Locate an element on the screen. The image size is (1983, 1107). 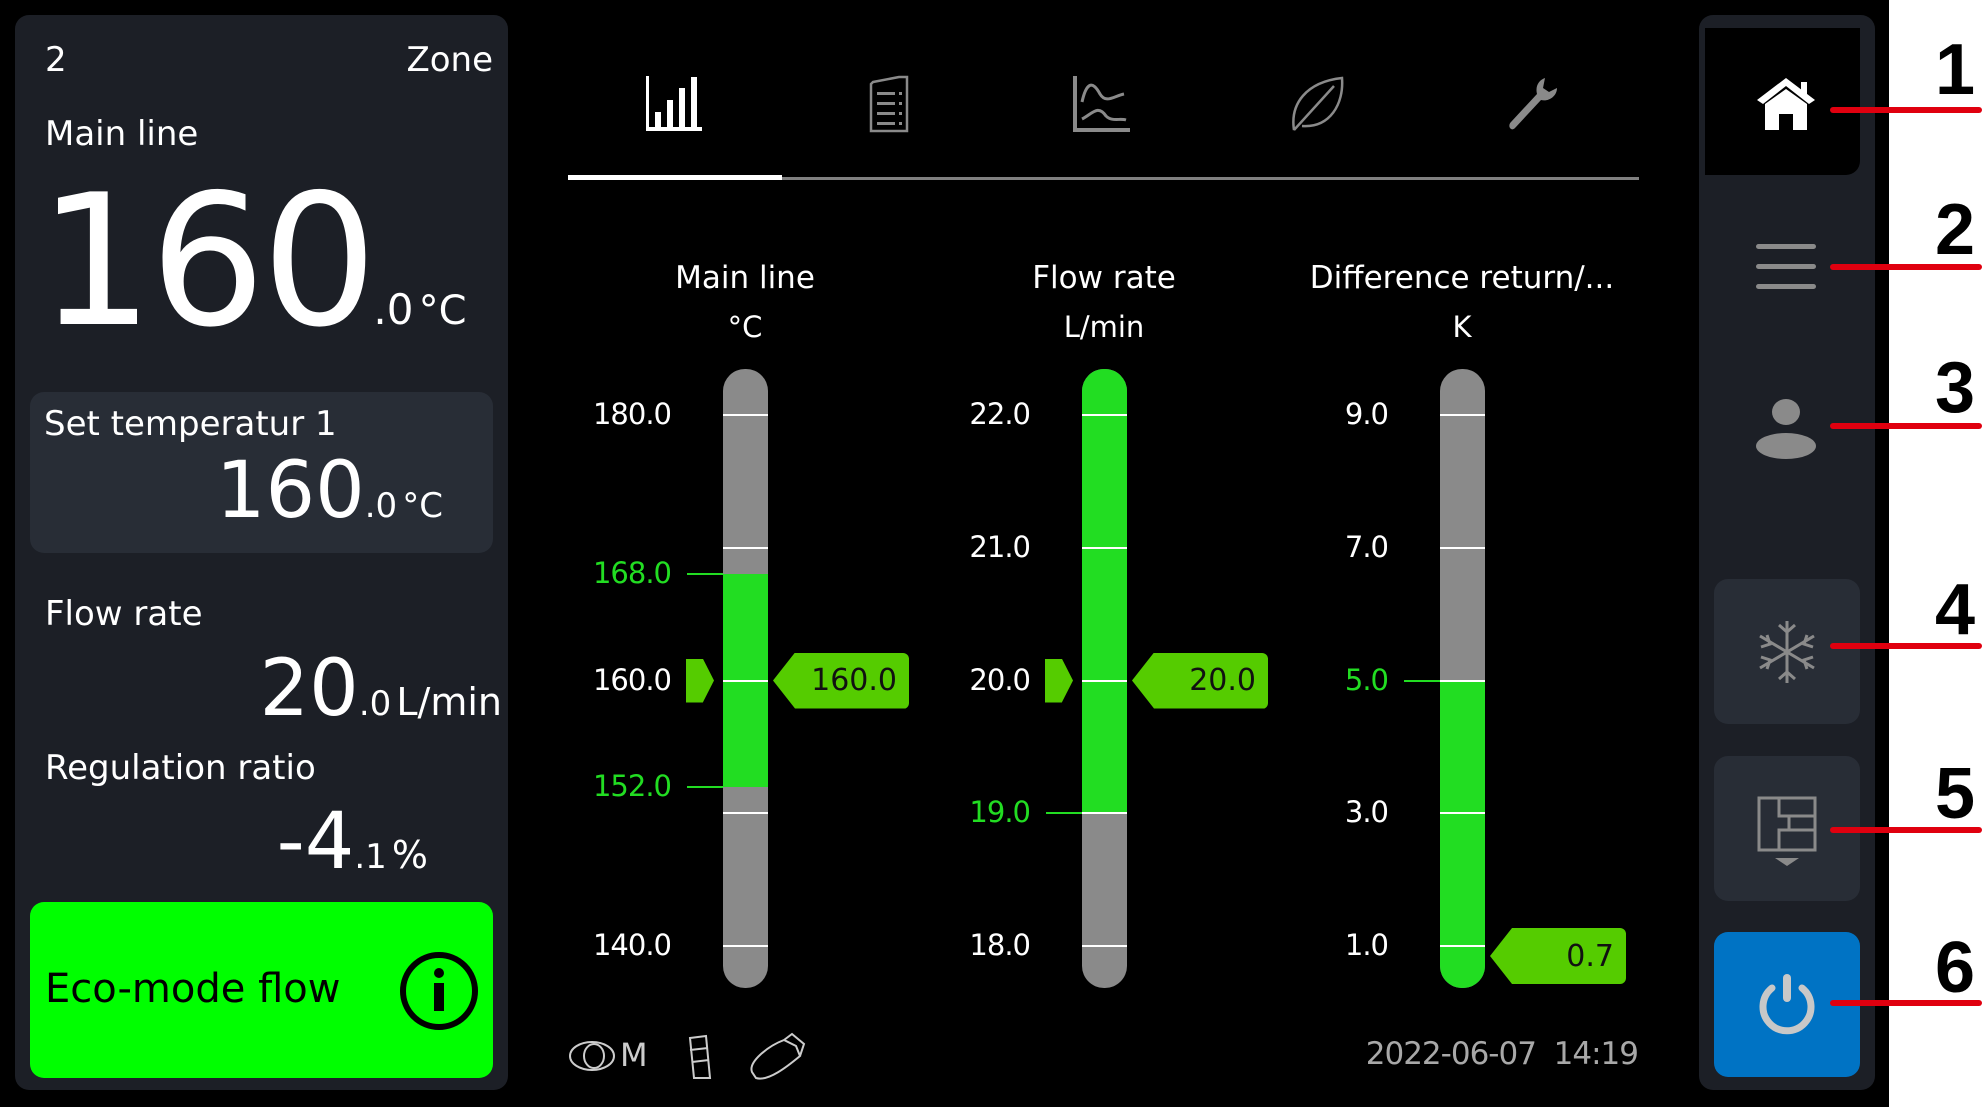
gauge-tick-label: 3.0 is located at coordinates (1366, 812).